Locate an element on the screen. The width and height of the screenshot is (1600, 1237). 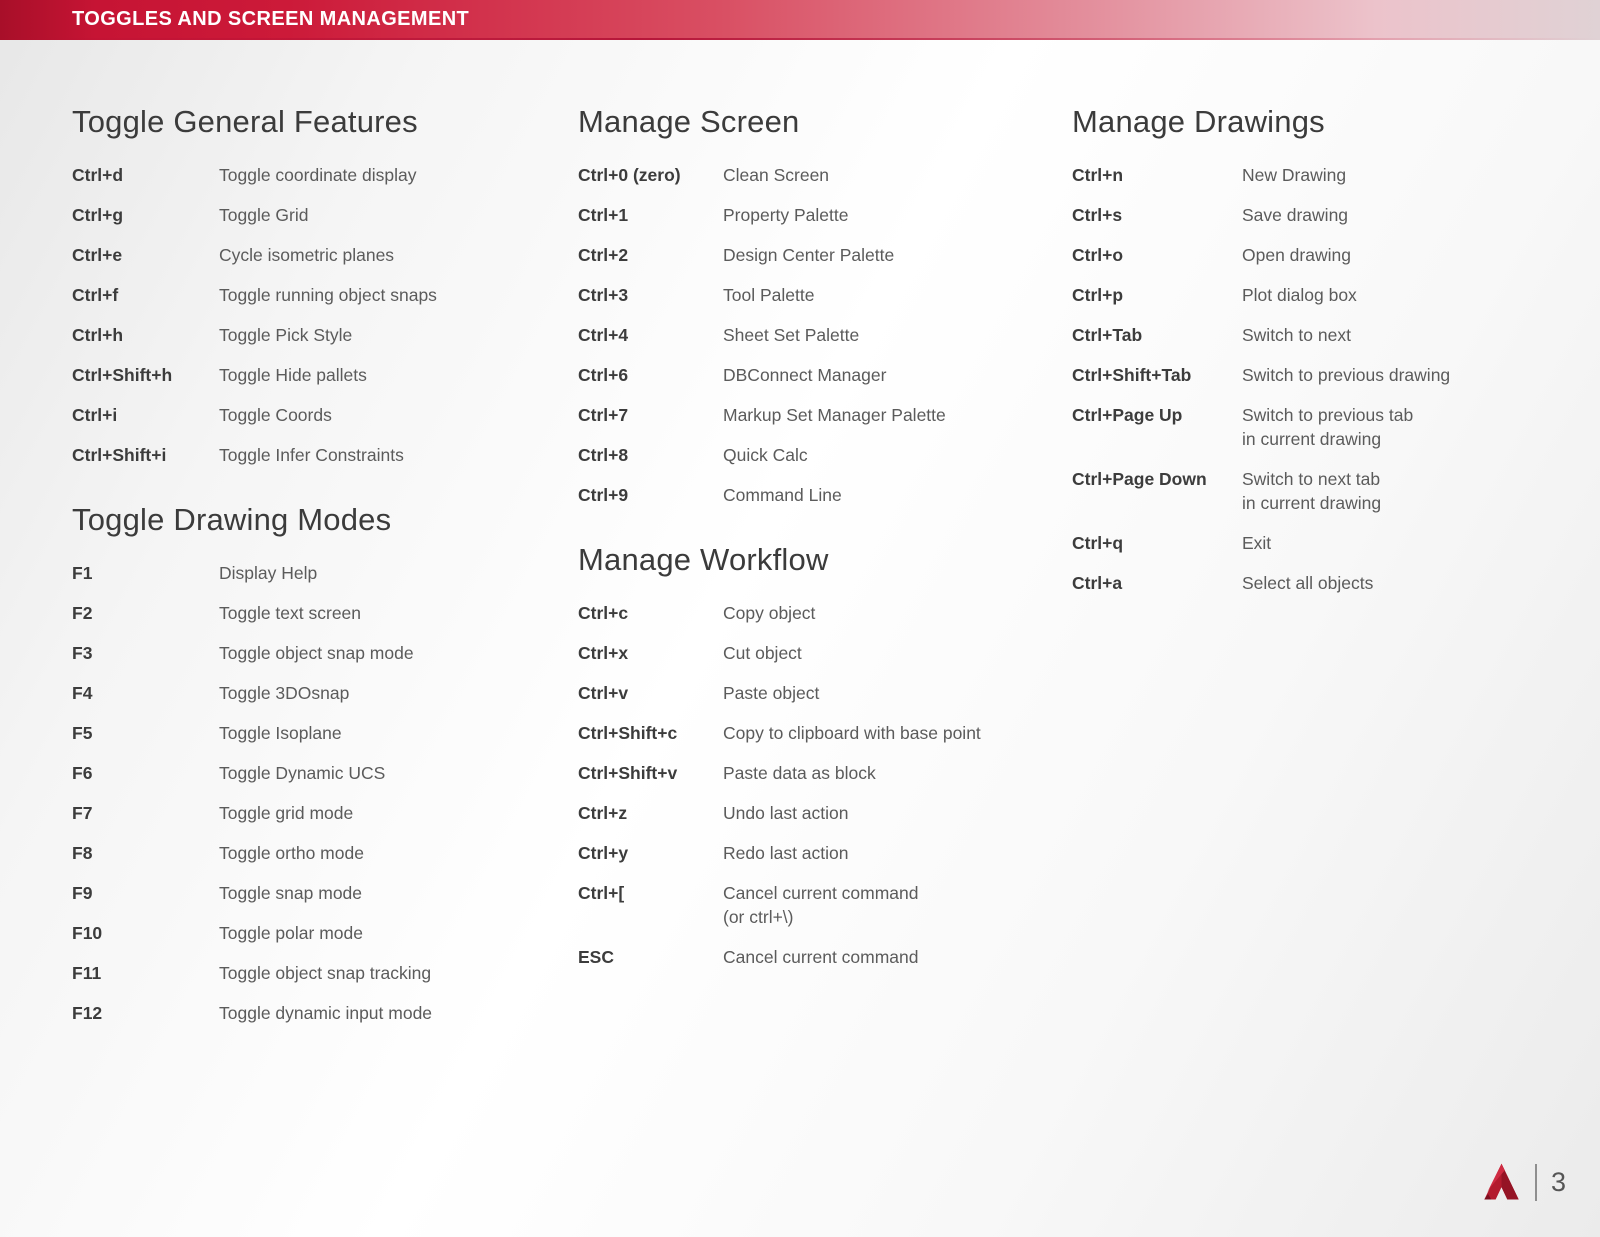
shortcut-key: Ctrl+f is located at coordinates (95, 295).